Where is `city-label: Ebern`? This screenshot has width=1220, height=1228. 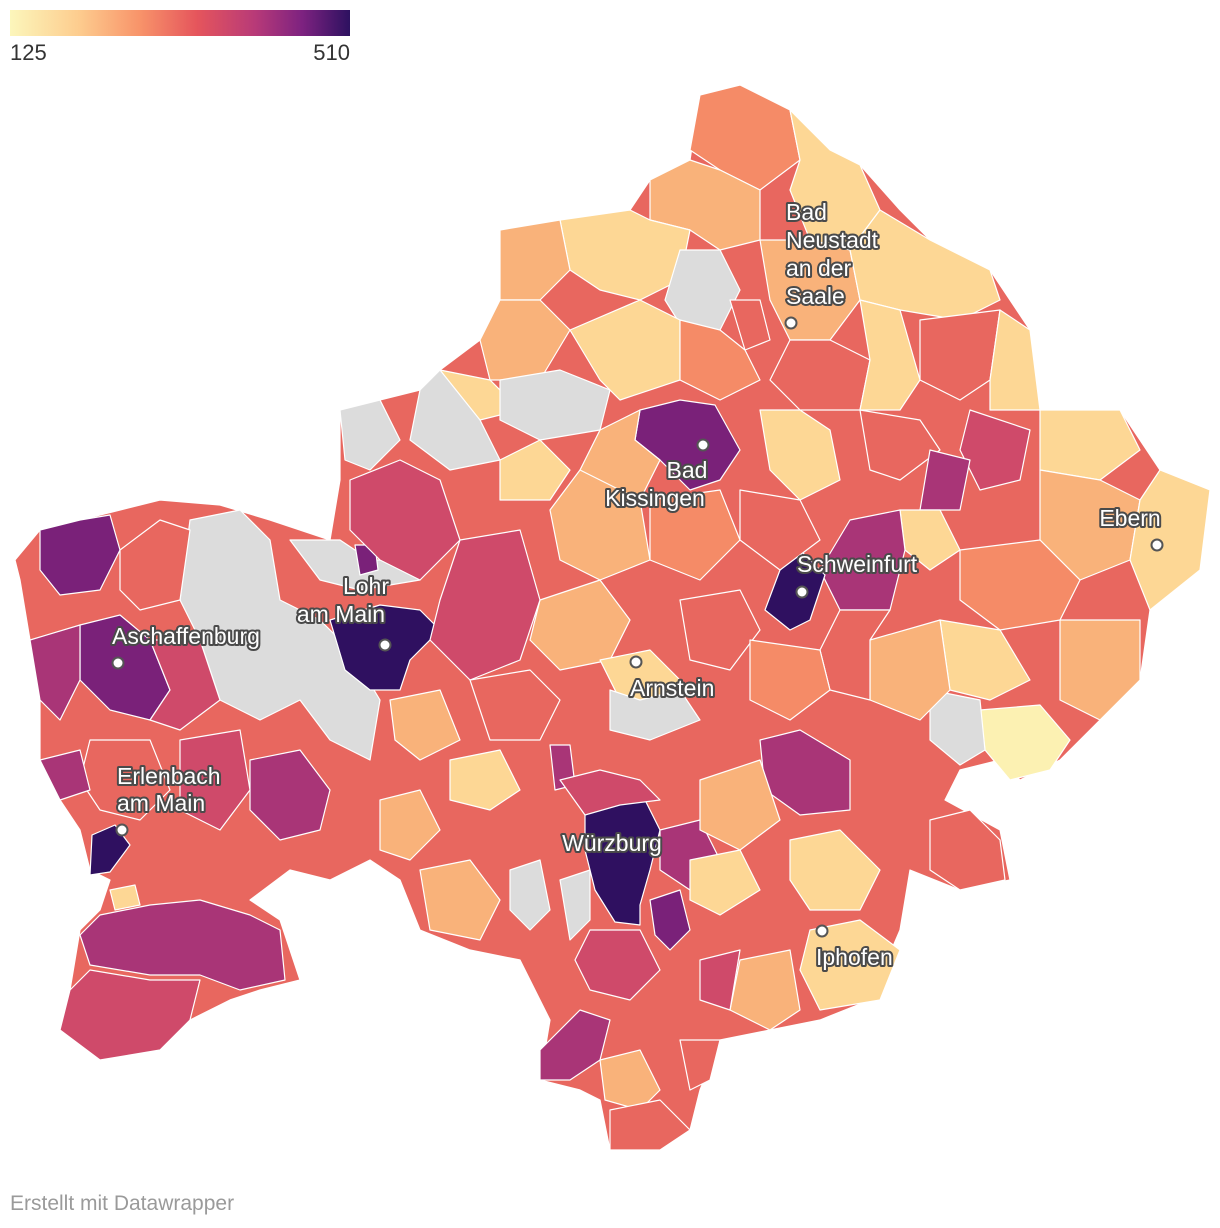
city-label: Ebern is located at coordinates (1129, 518).